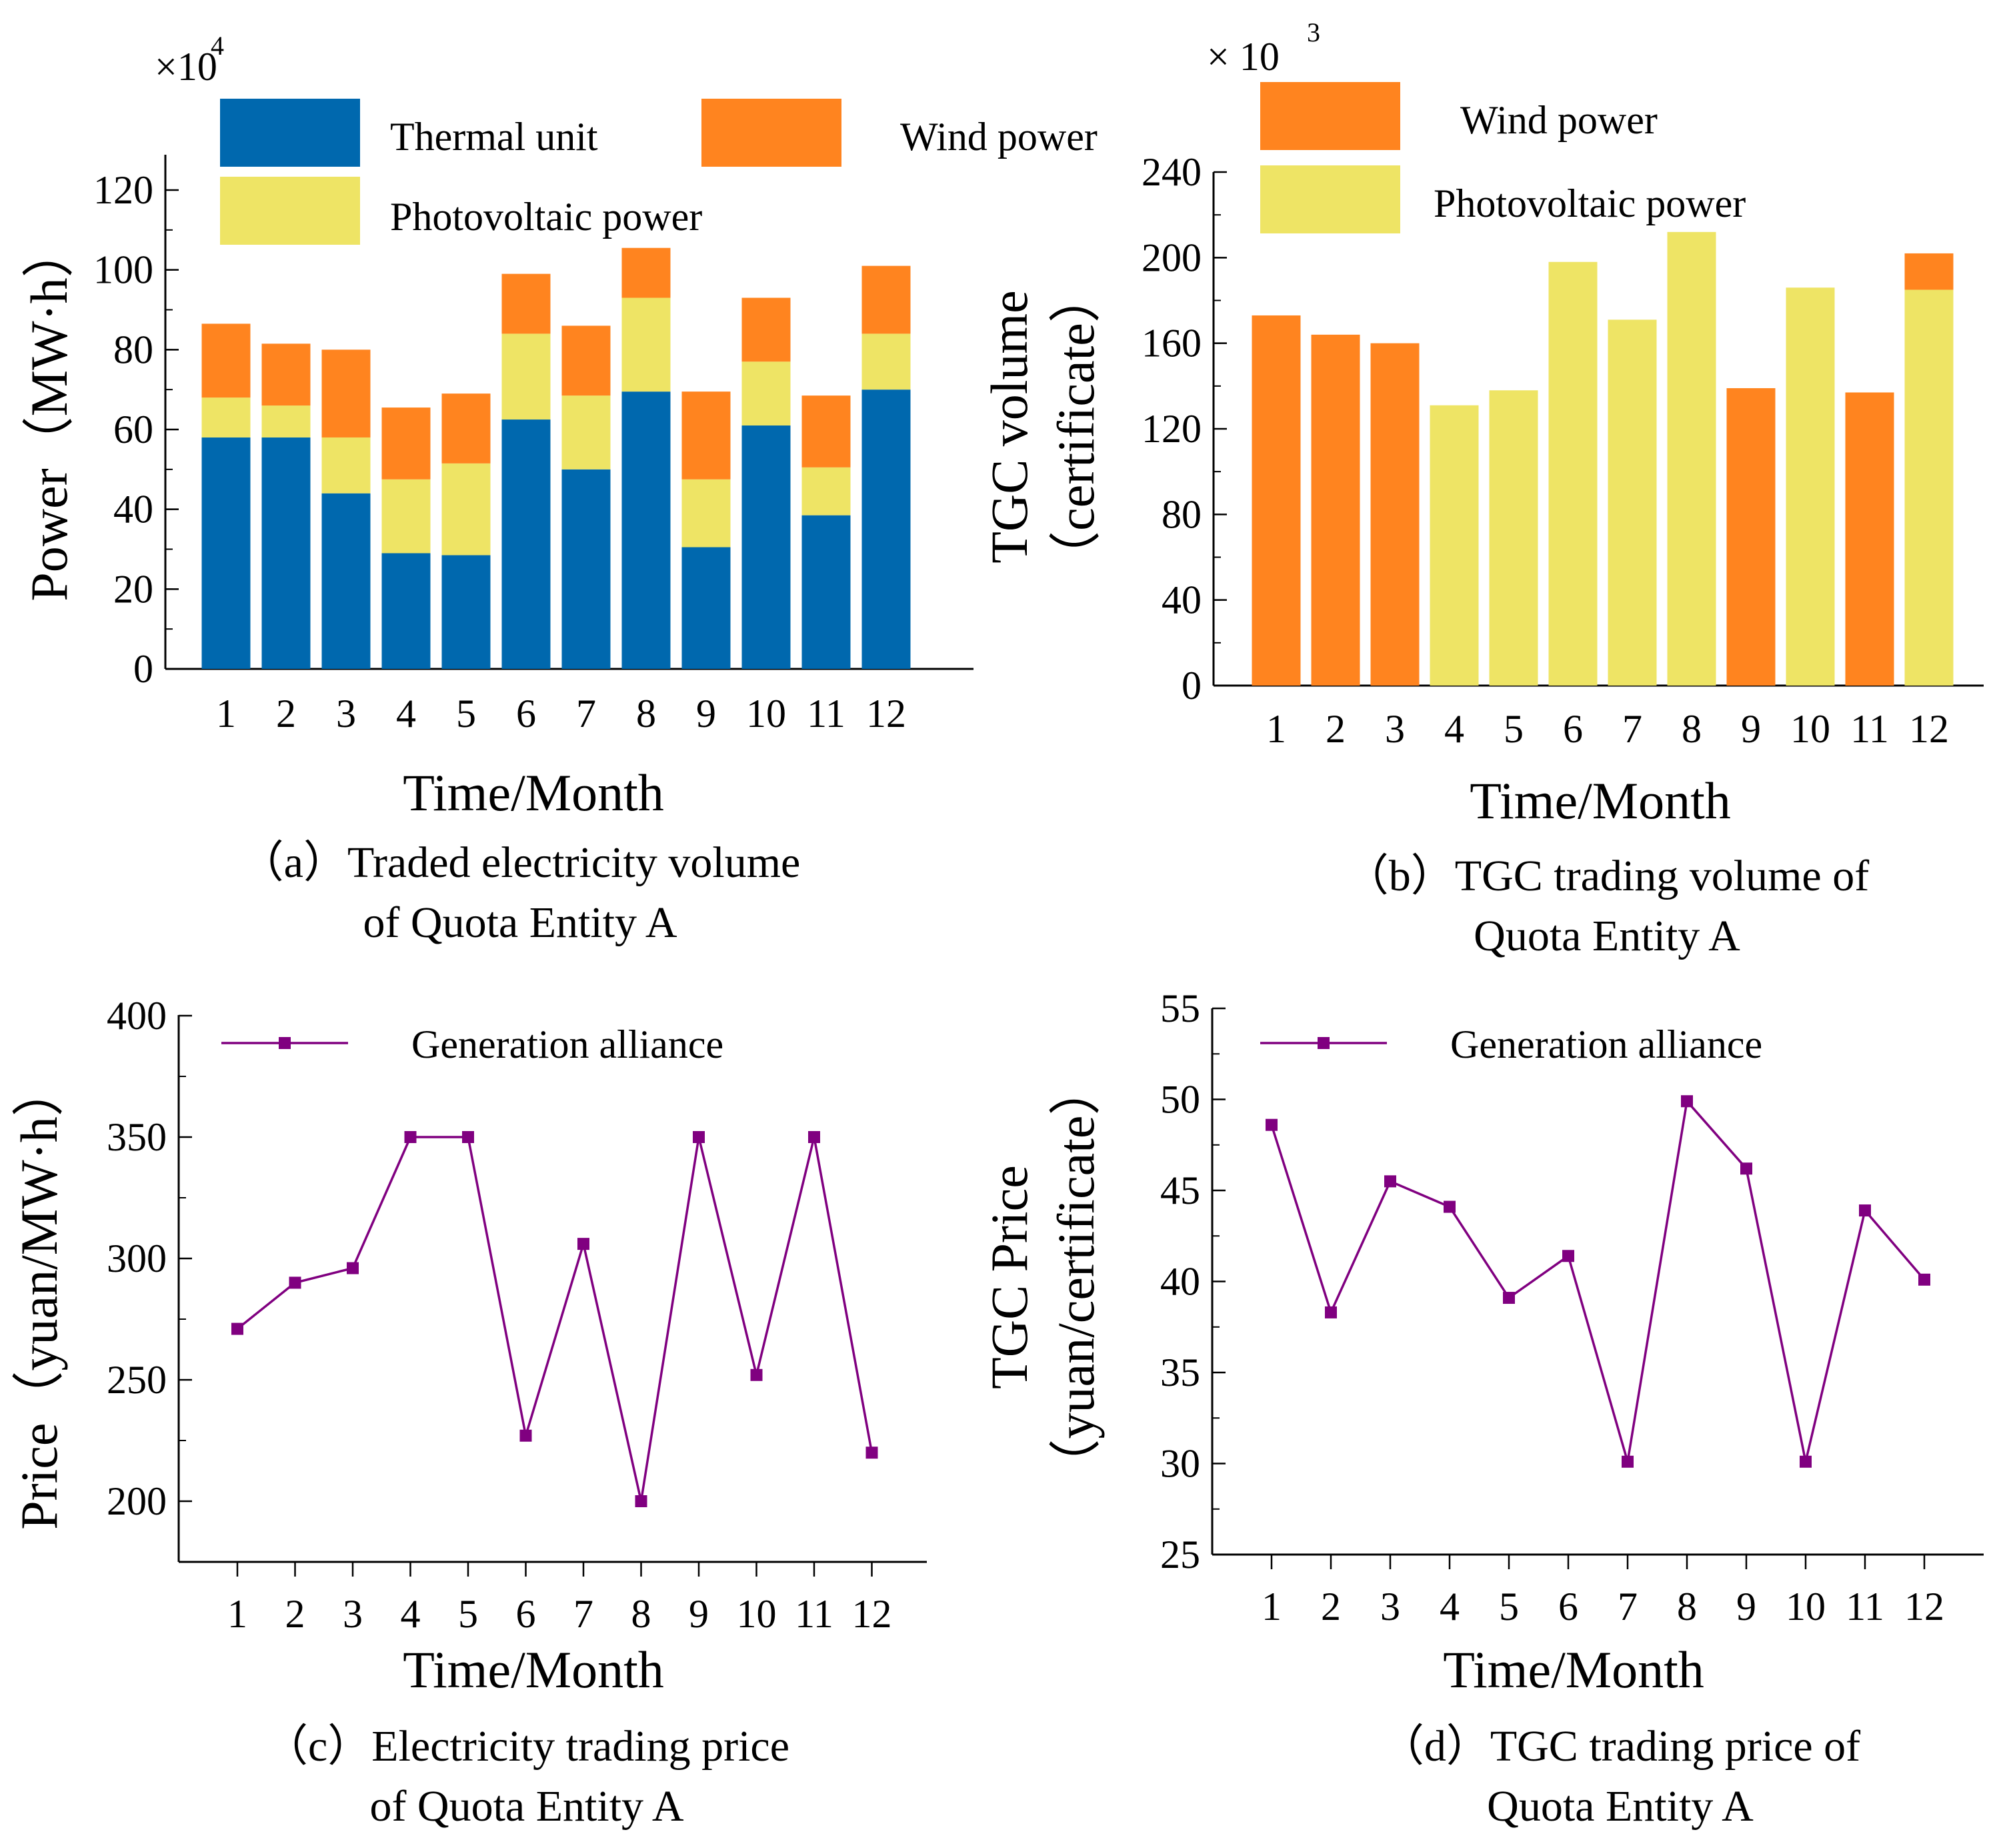 This screenshot has width=2001, height=1848. What do you see at coordinates (1607, 876) in the screenshot?
I see `caption-line: （b）TGC trading volume of` at bounding box center [1607, 876].